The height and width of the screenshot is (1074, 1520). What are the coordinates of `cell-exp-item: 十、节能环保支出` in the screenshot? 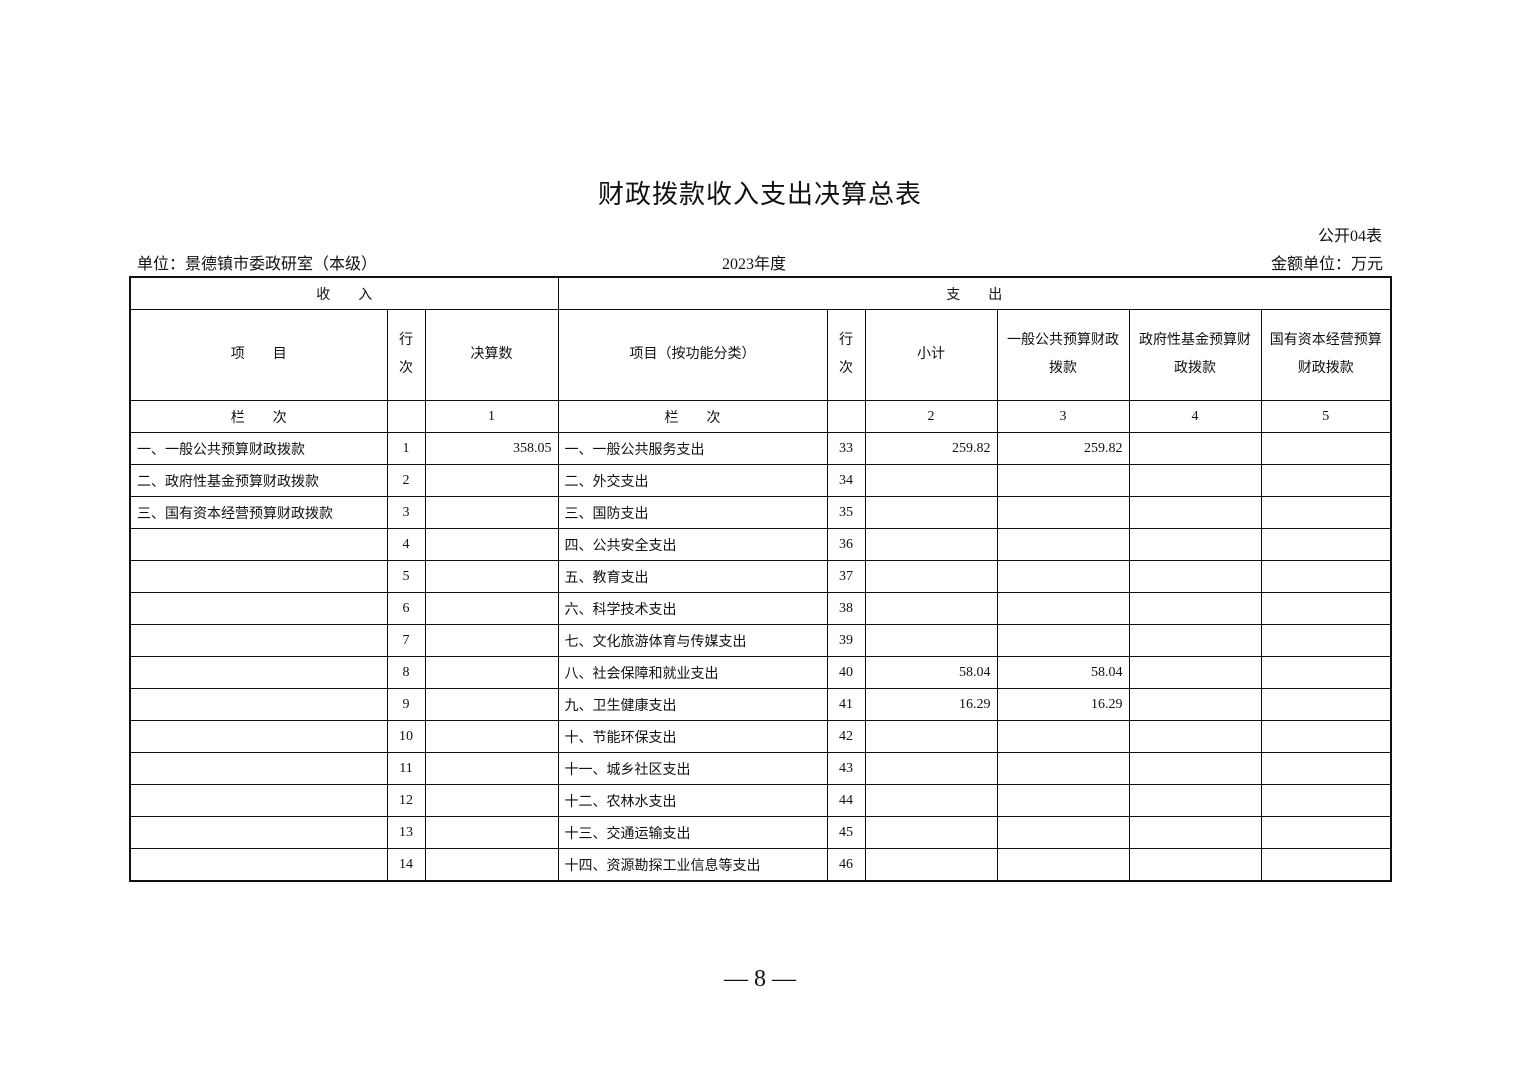 It's located at (692, 736).